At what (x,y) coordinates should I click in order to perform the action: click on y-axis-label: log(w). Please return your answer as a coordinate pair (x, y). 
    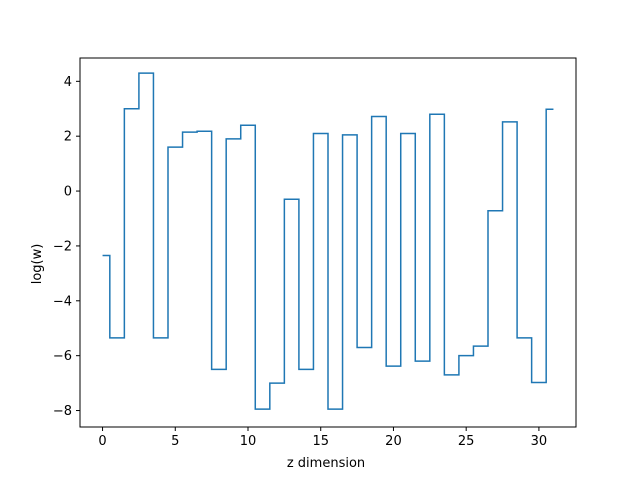
    Looking at the image, I should click on (37, 264).